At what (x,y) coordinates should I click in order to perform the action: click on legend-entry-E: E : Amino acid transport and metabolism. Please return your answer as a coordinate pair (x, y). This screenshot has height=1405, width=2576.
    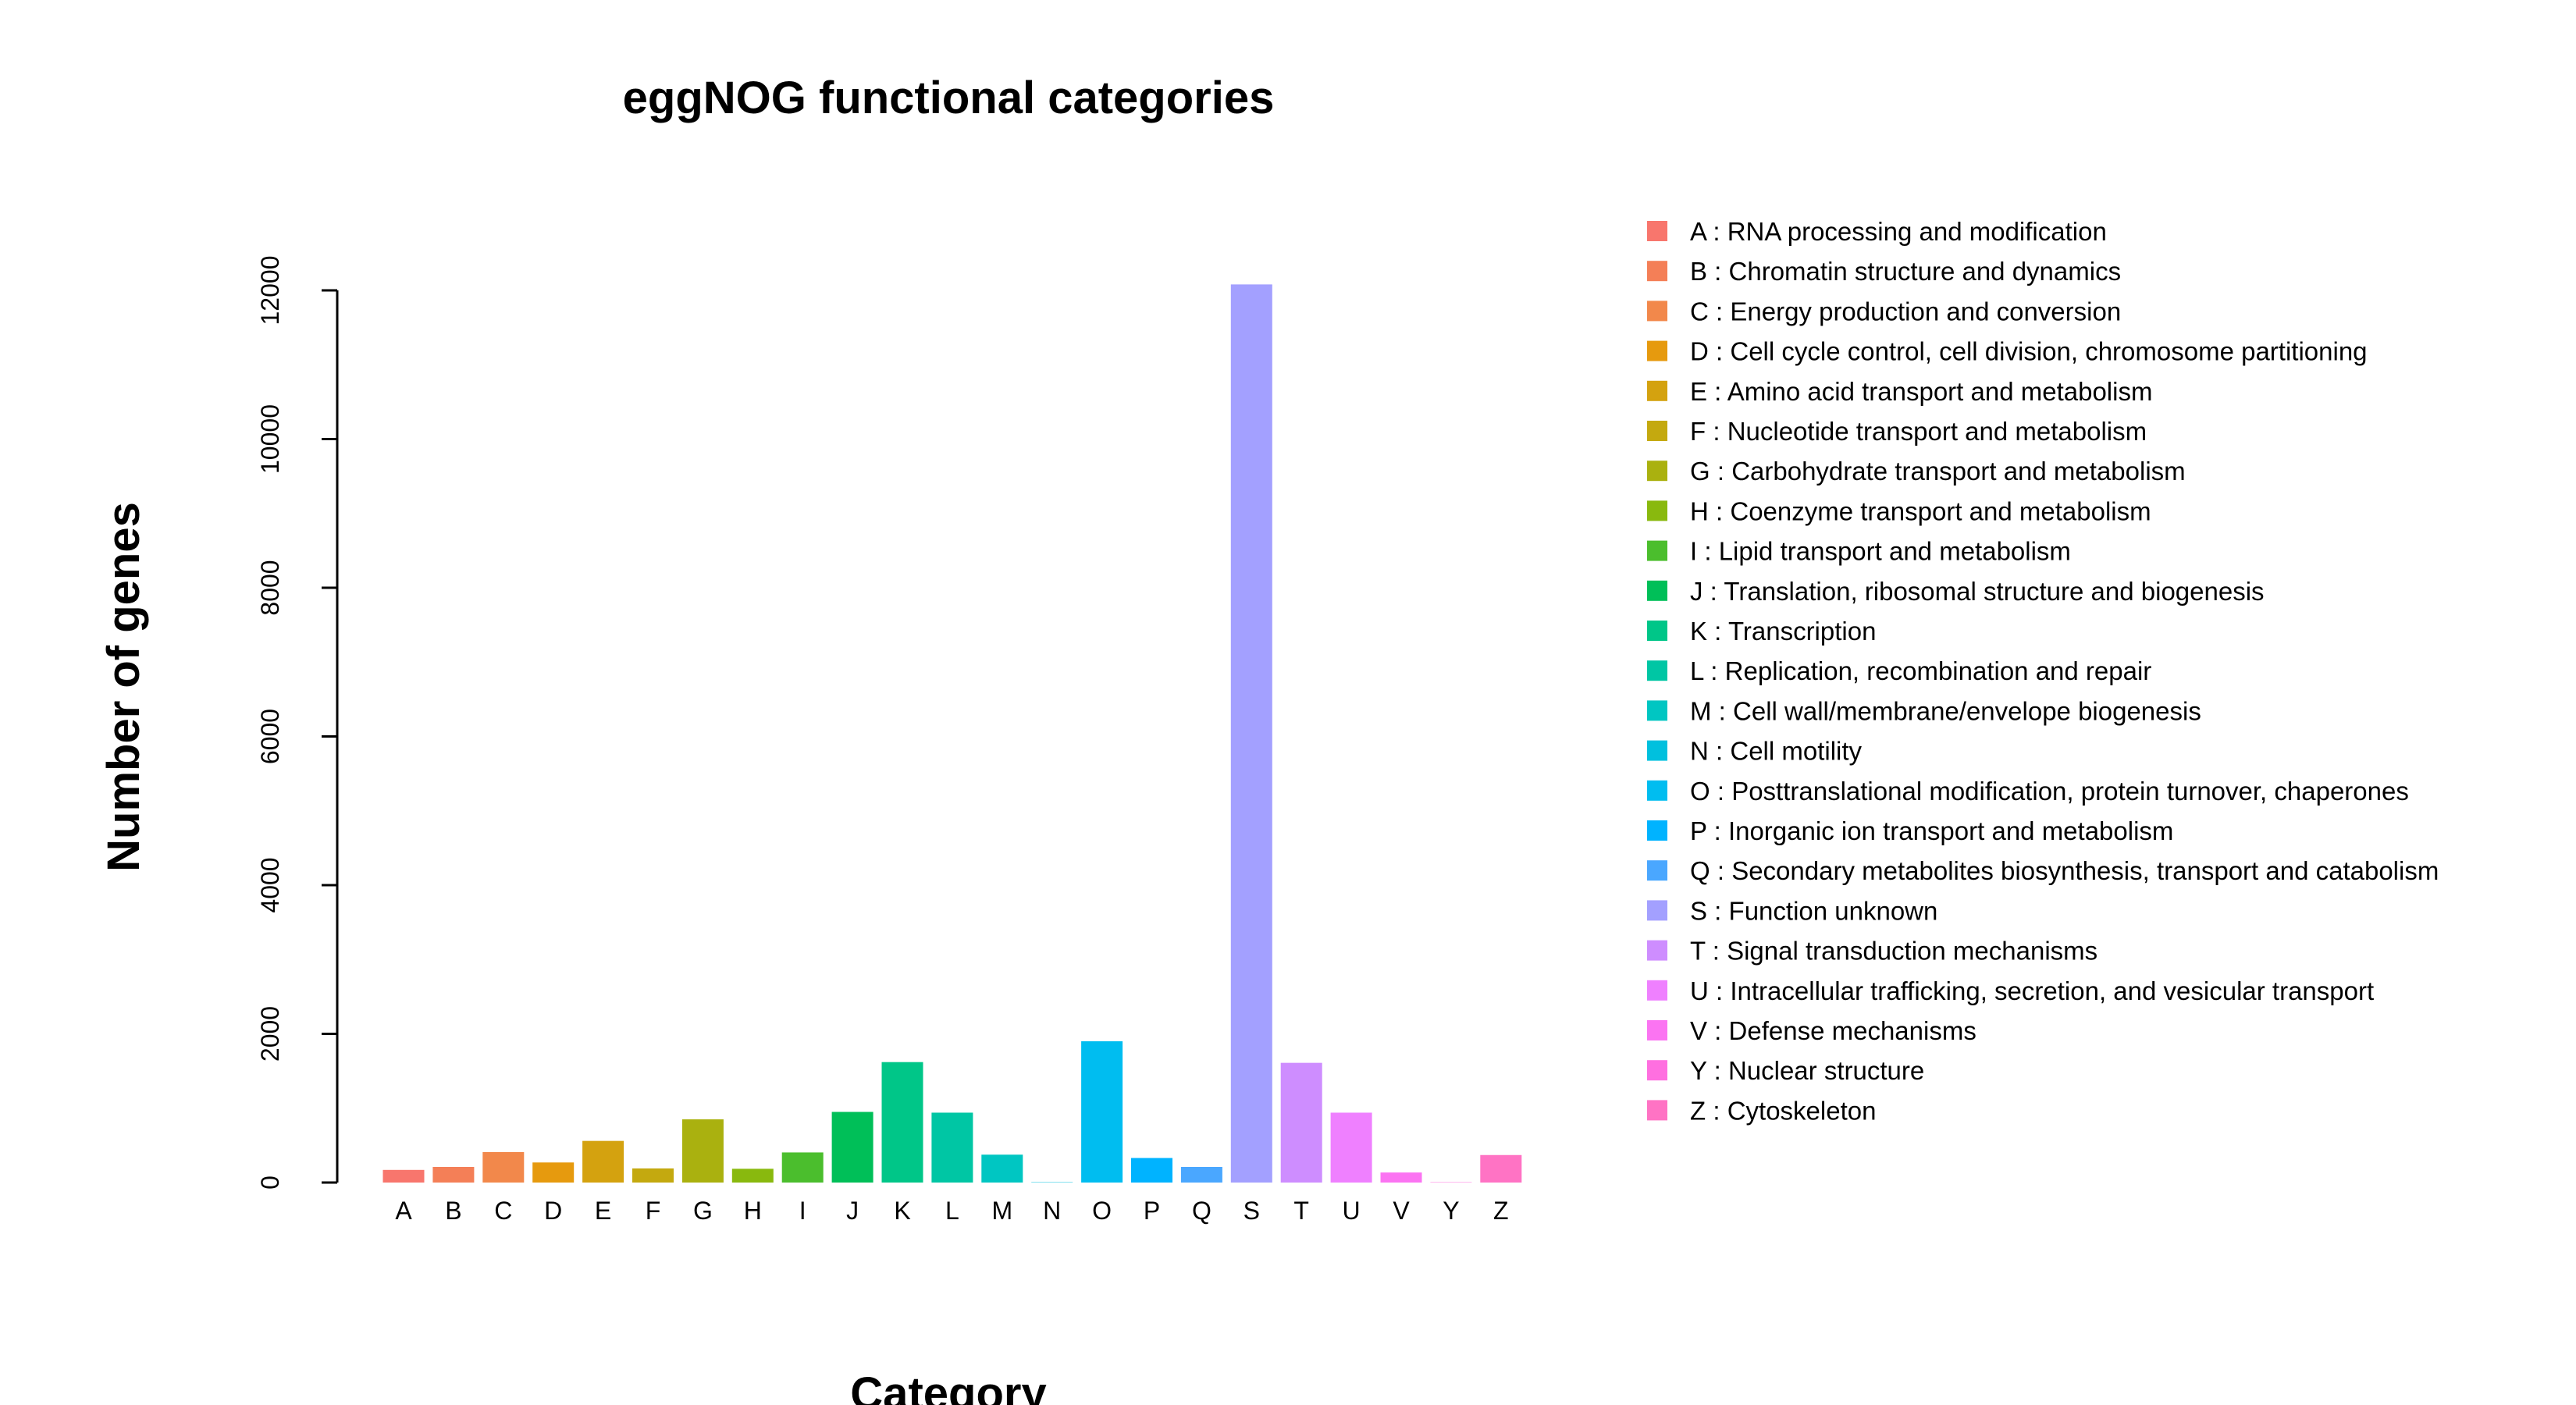
    Looking at the image, I should click on (1921, 392).